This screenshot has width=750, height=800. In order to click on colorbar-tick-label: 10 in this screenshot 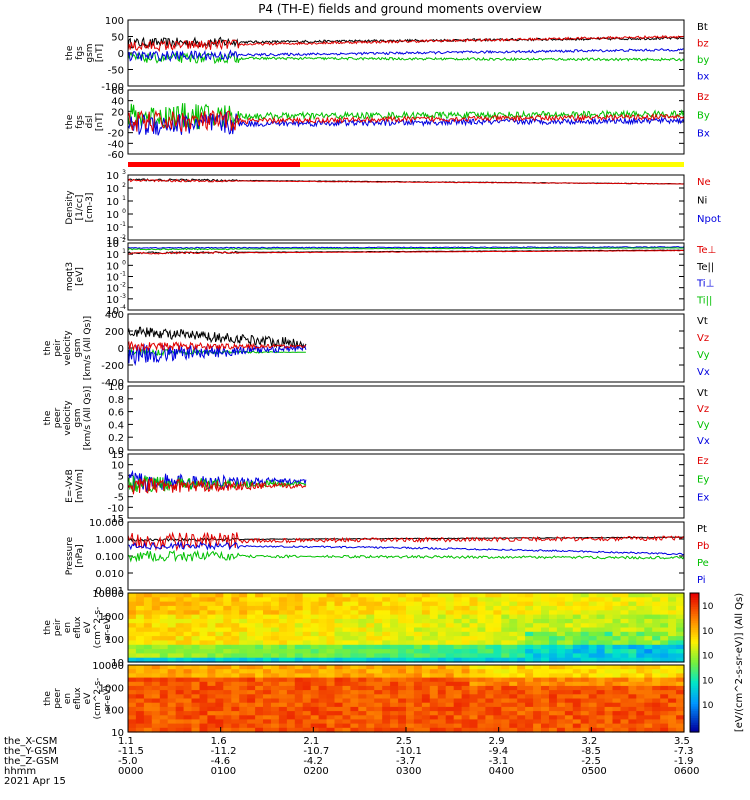, I will do `click(708, 607)`.